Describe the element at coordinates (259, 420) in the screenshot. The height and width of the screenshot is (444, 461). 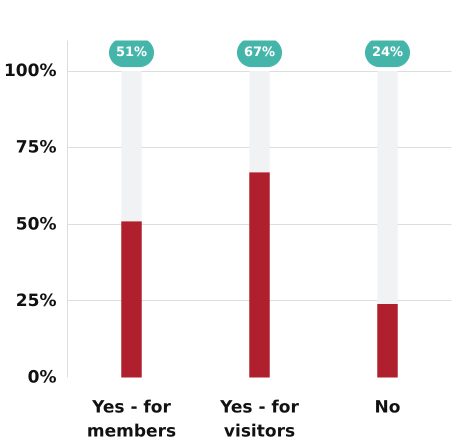
I see `x-tick-label: Yes - for visitors` at that location.